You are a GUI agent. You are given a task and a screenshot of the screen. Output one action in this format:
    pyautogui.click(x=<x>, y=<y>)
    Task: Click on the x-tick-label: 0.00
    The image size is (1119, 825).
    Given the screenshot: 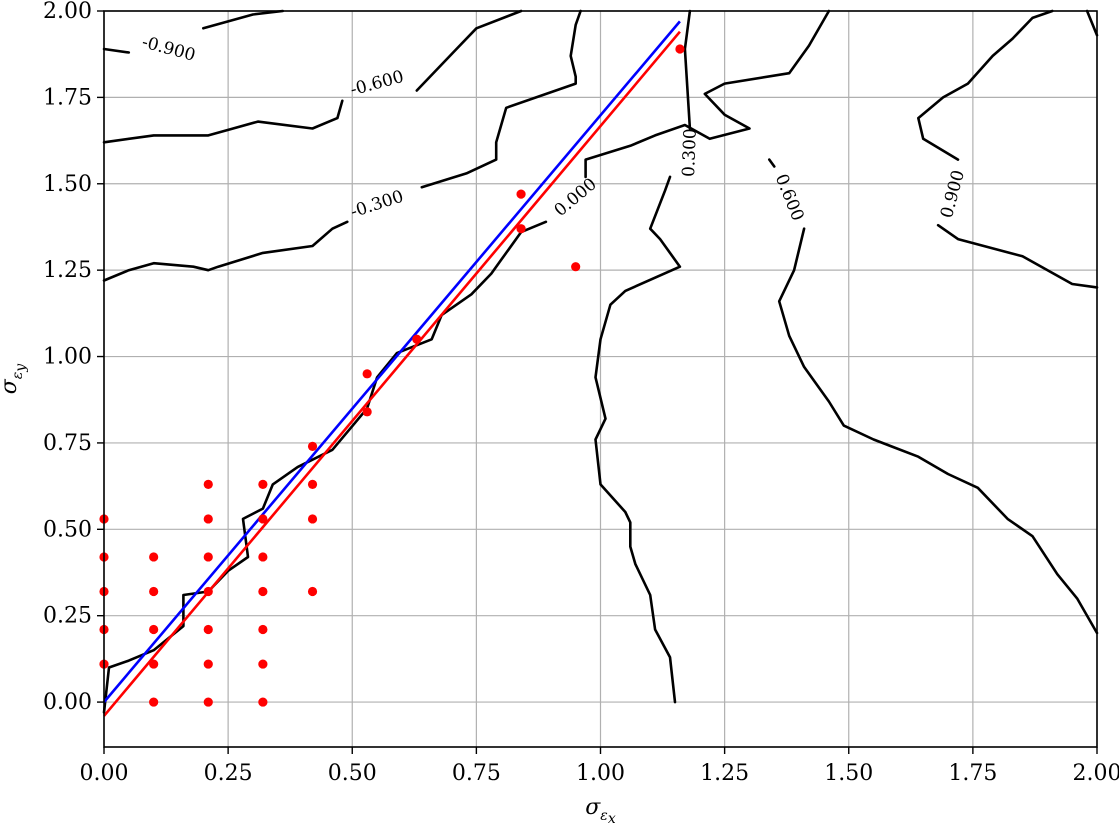 What is the action you would take?
    pyautogui.click(x=104, y=773)
    